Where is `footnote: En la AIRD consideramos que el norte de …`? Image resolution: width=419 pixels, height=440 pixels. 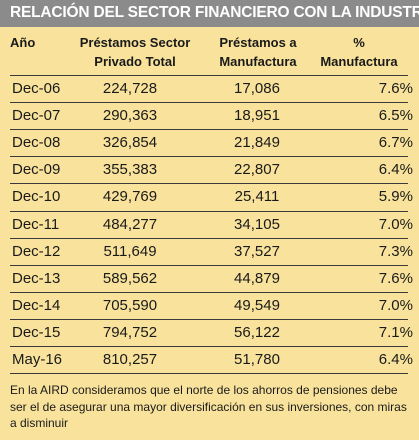 footnote: En la AIRD consideramos que el norte de … is located at coordinates (208, 406).